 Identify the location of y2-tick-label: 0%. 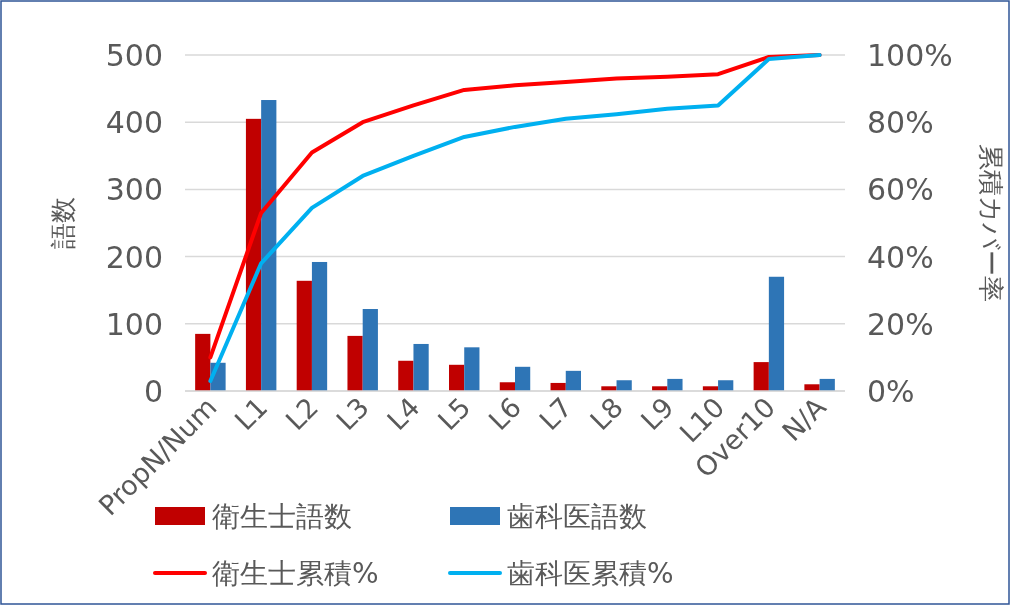
(891, 391).